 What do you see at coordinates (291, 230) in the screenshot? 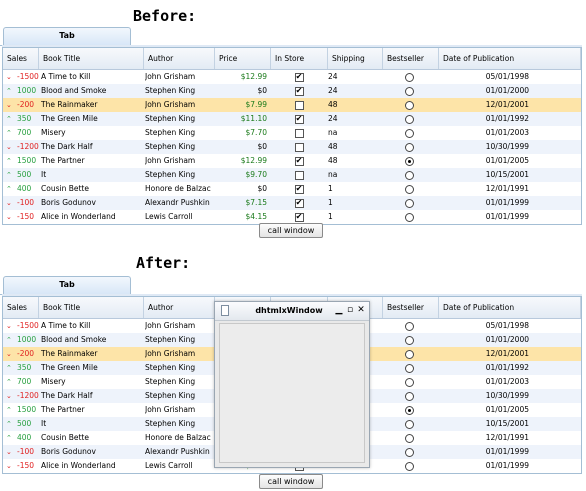
I see `call-window-button-before: call window` at bounding box center [291, 230].